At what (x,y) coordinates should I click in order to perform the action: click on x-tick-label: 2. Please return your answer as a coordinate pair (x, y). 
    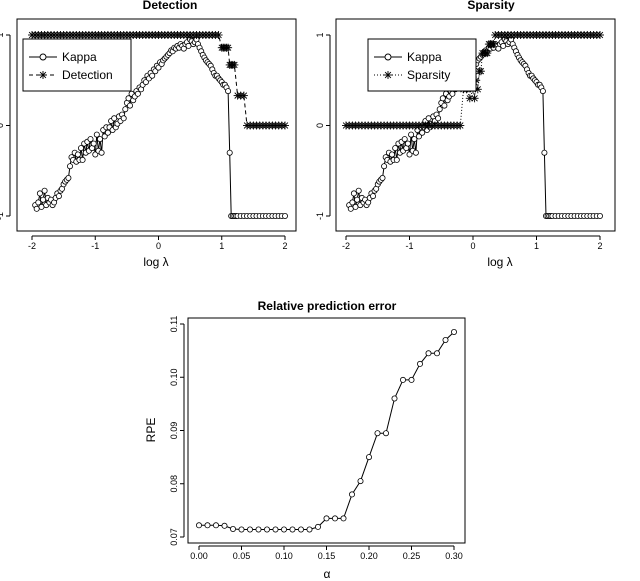
    Looking at the image, I should click on (599, 246).